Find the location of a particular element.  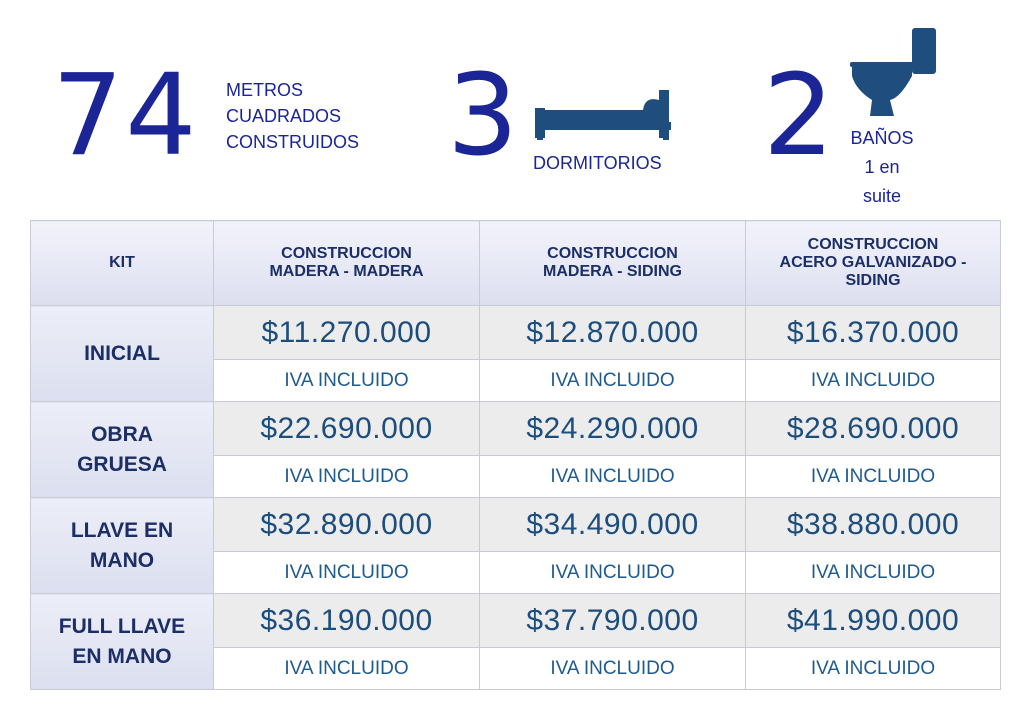

header-madera-siding: CONSTRUCCION MADERA - SIDING is located at coordinates (612, 263).